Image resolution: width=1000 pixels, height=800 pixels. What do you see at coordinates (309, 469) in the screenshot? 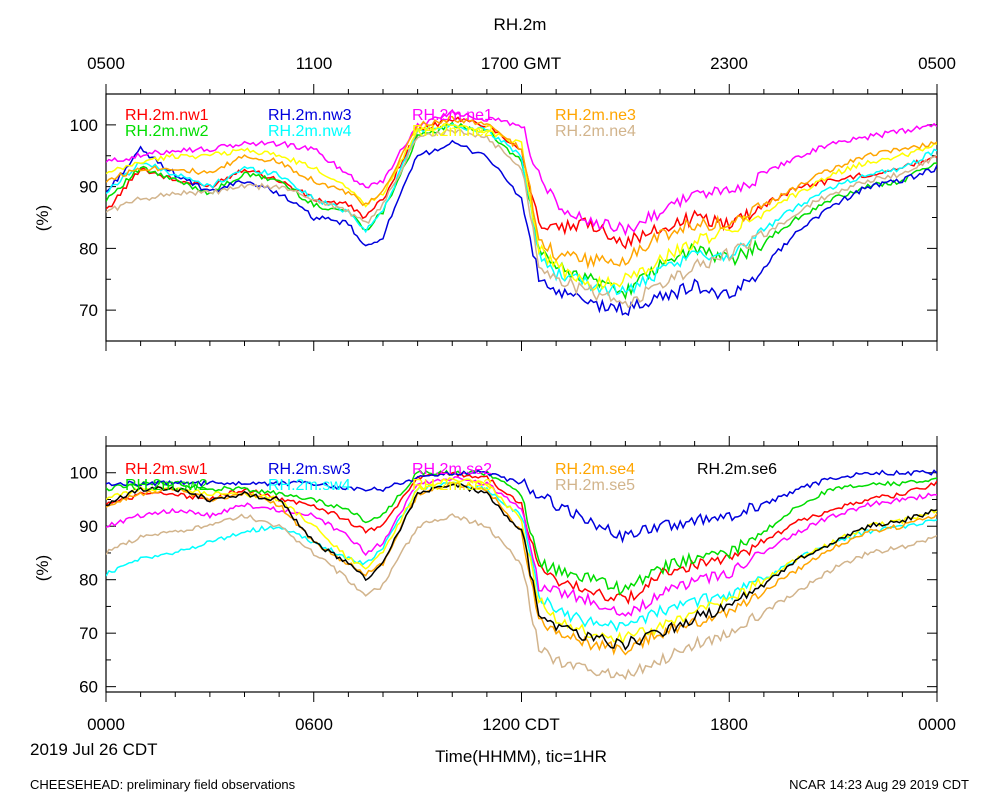
I see `legend-label: RH.2m.sw3` at bounding box center [309, 469].